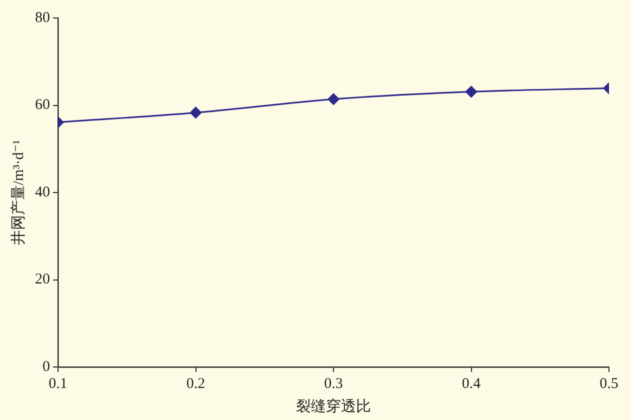 The width and height of the screenshot is (631, 420). What do you see at coordinates (42, 192) in the screenshot?
I see `y-tick-label: 40` at bounding box center [42, 192].